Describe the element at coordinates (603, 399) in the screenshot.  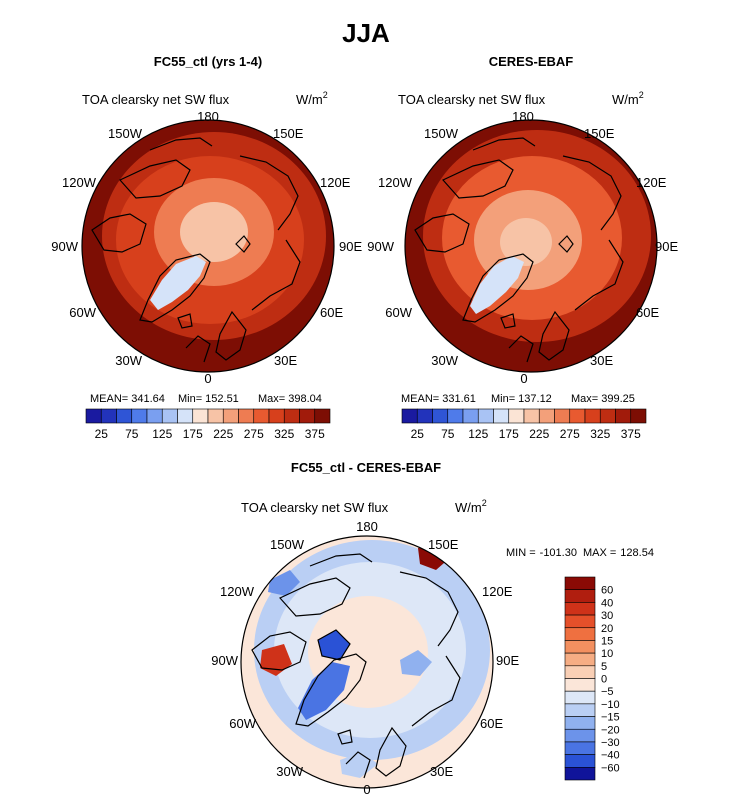
I see `svg-text:Max=399.25: Max= 399.25` at that location.